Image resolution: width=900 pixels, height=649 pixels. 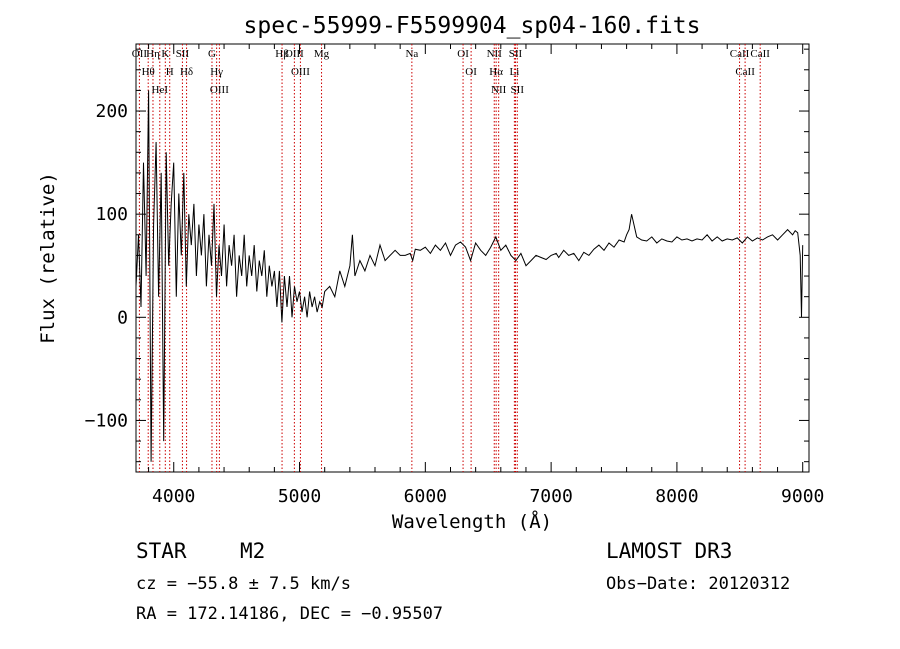 I want to click on x-axis-label: Wavelength (Å), so click(x=472, y=521).